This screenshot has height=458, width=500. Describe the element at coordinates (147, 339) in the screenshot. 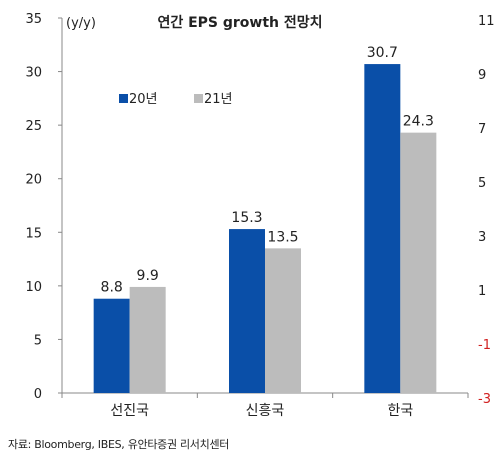

I see `bar-21년-선진국` at that location.